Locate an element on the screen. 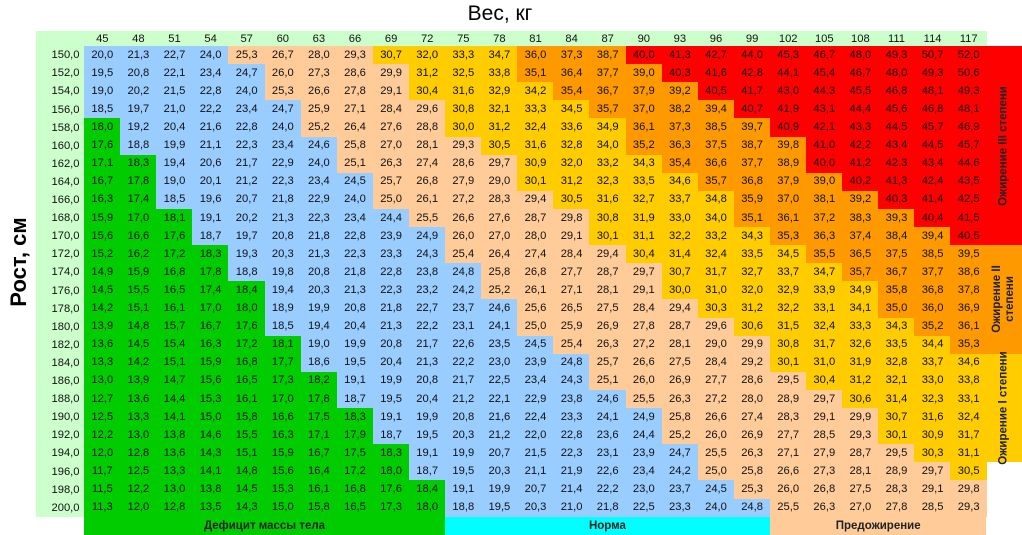 Image resolution: width=1022 pixels, height=535 pixels. bmi-cell: 28,1 is located at coordinates (860, 471).